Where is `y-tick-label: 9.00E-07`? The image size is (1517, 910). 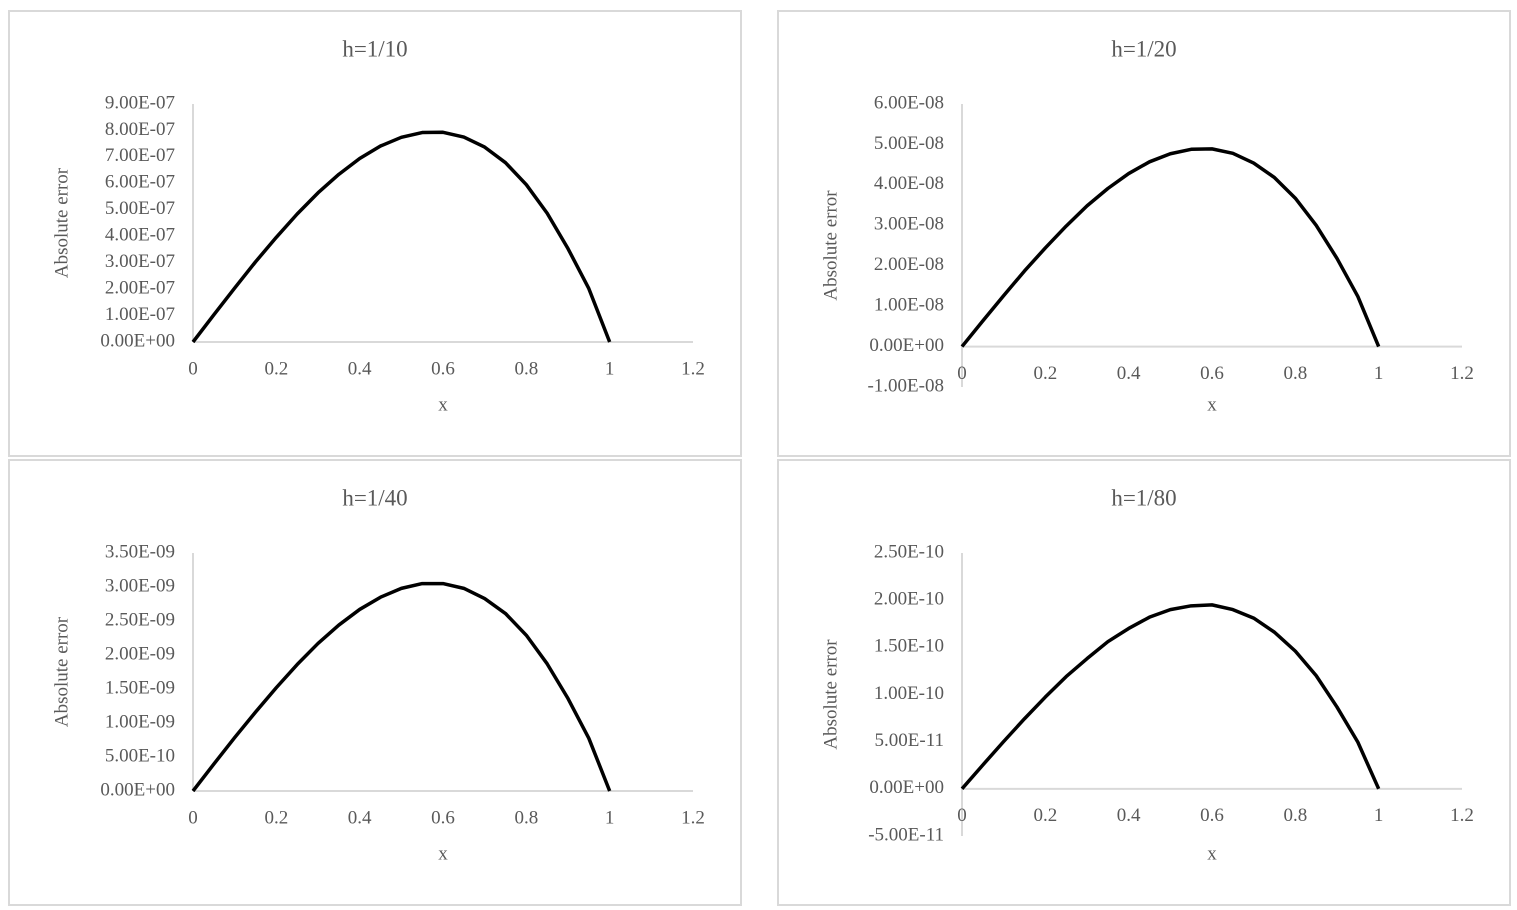
y-tick-label: 9.00E-07 is located at coordinates (140, 102).